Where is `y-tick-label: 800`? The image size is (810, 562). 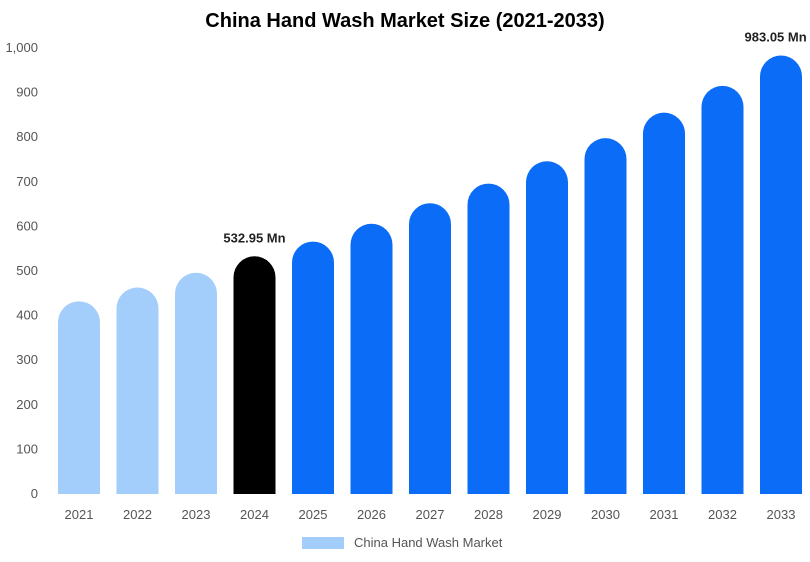 y-tick-label: 800 is located at coordinates (27, 136).